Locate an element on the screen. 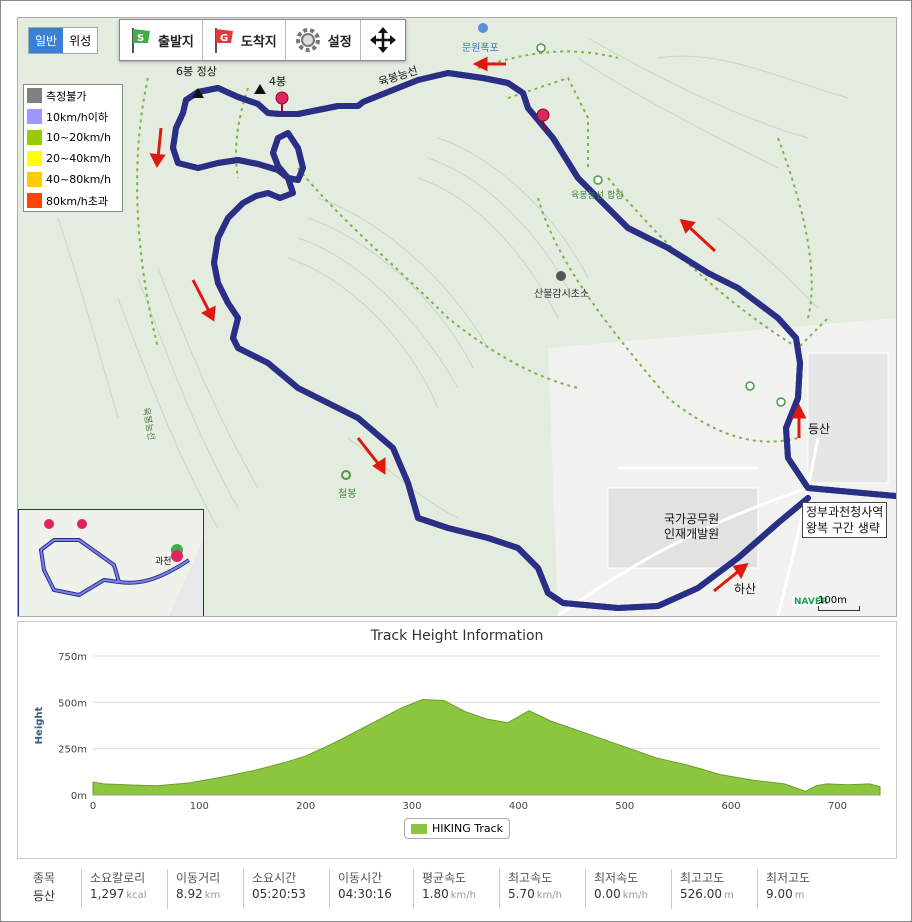 The width and height of the screenshot is (912, 922). x-tick-label: 300 is located at coordinates (412, 806).